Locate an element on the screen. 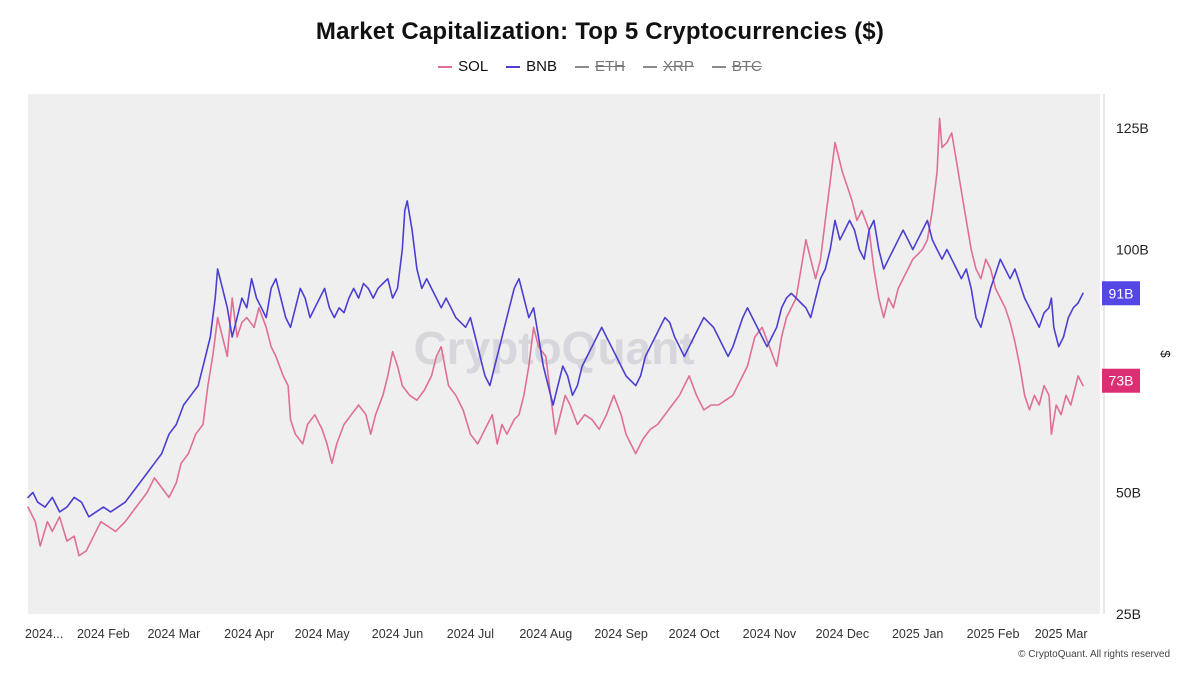 The height and width of the screenshot is (675, 1200). last-value-label-bnb: 91B is located at coordinates (1121, 293).